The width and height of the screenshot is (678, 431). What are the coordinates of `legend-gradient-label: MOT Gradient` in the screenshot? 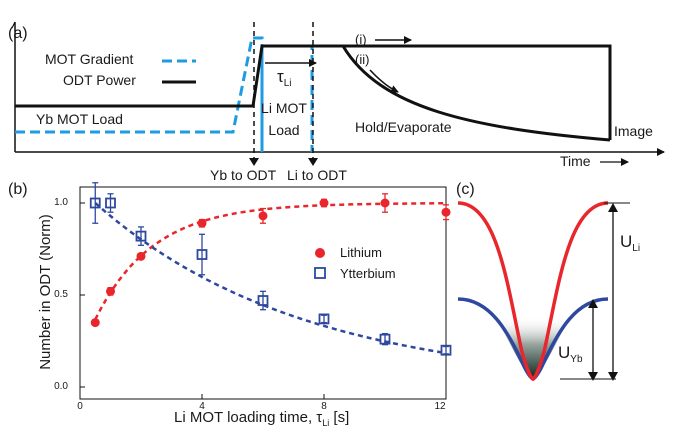 It's located at (89, 59).